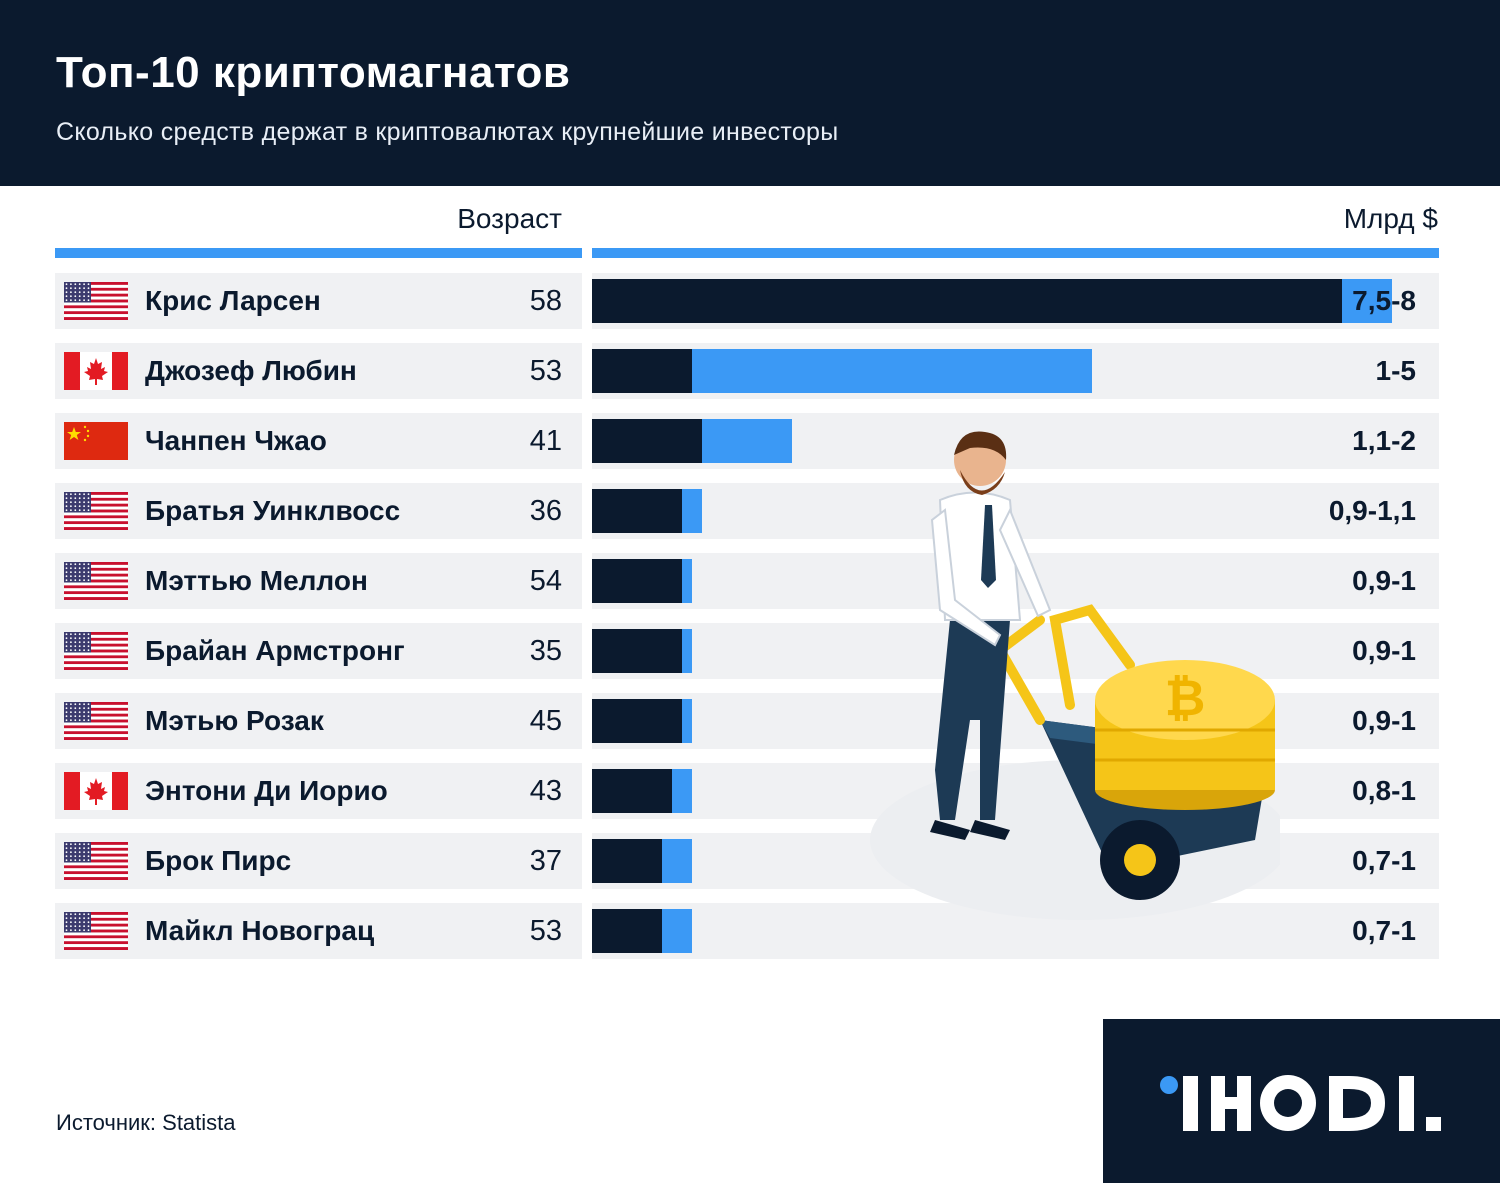 This screenshot has width=1500, height=1188. I want to click on holding-value-label: 1,1-2, so click(1384, 440).